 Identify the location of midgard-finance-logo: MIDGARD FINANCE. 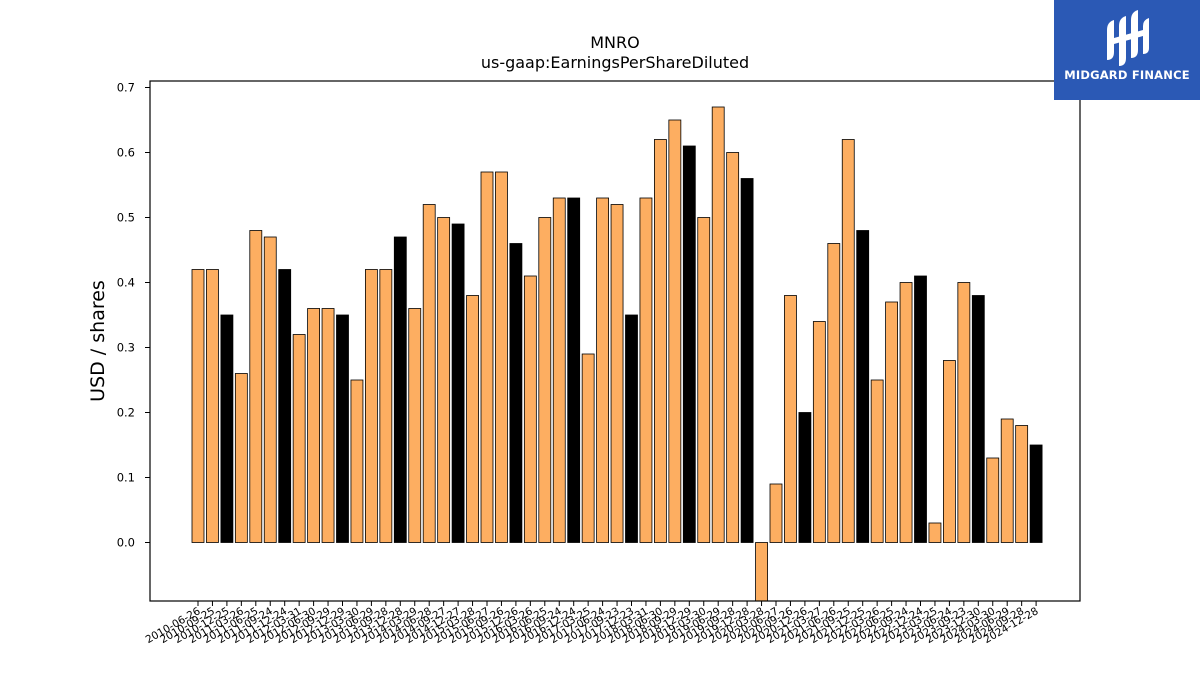
(1127, 50).